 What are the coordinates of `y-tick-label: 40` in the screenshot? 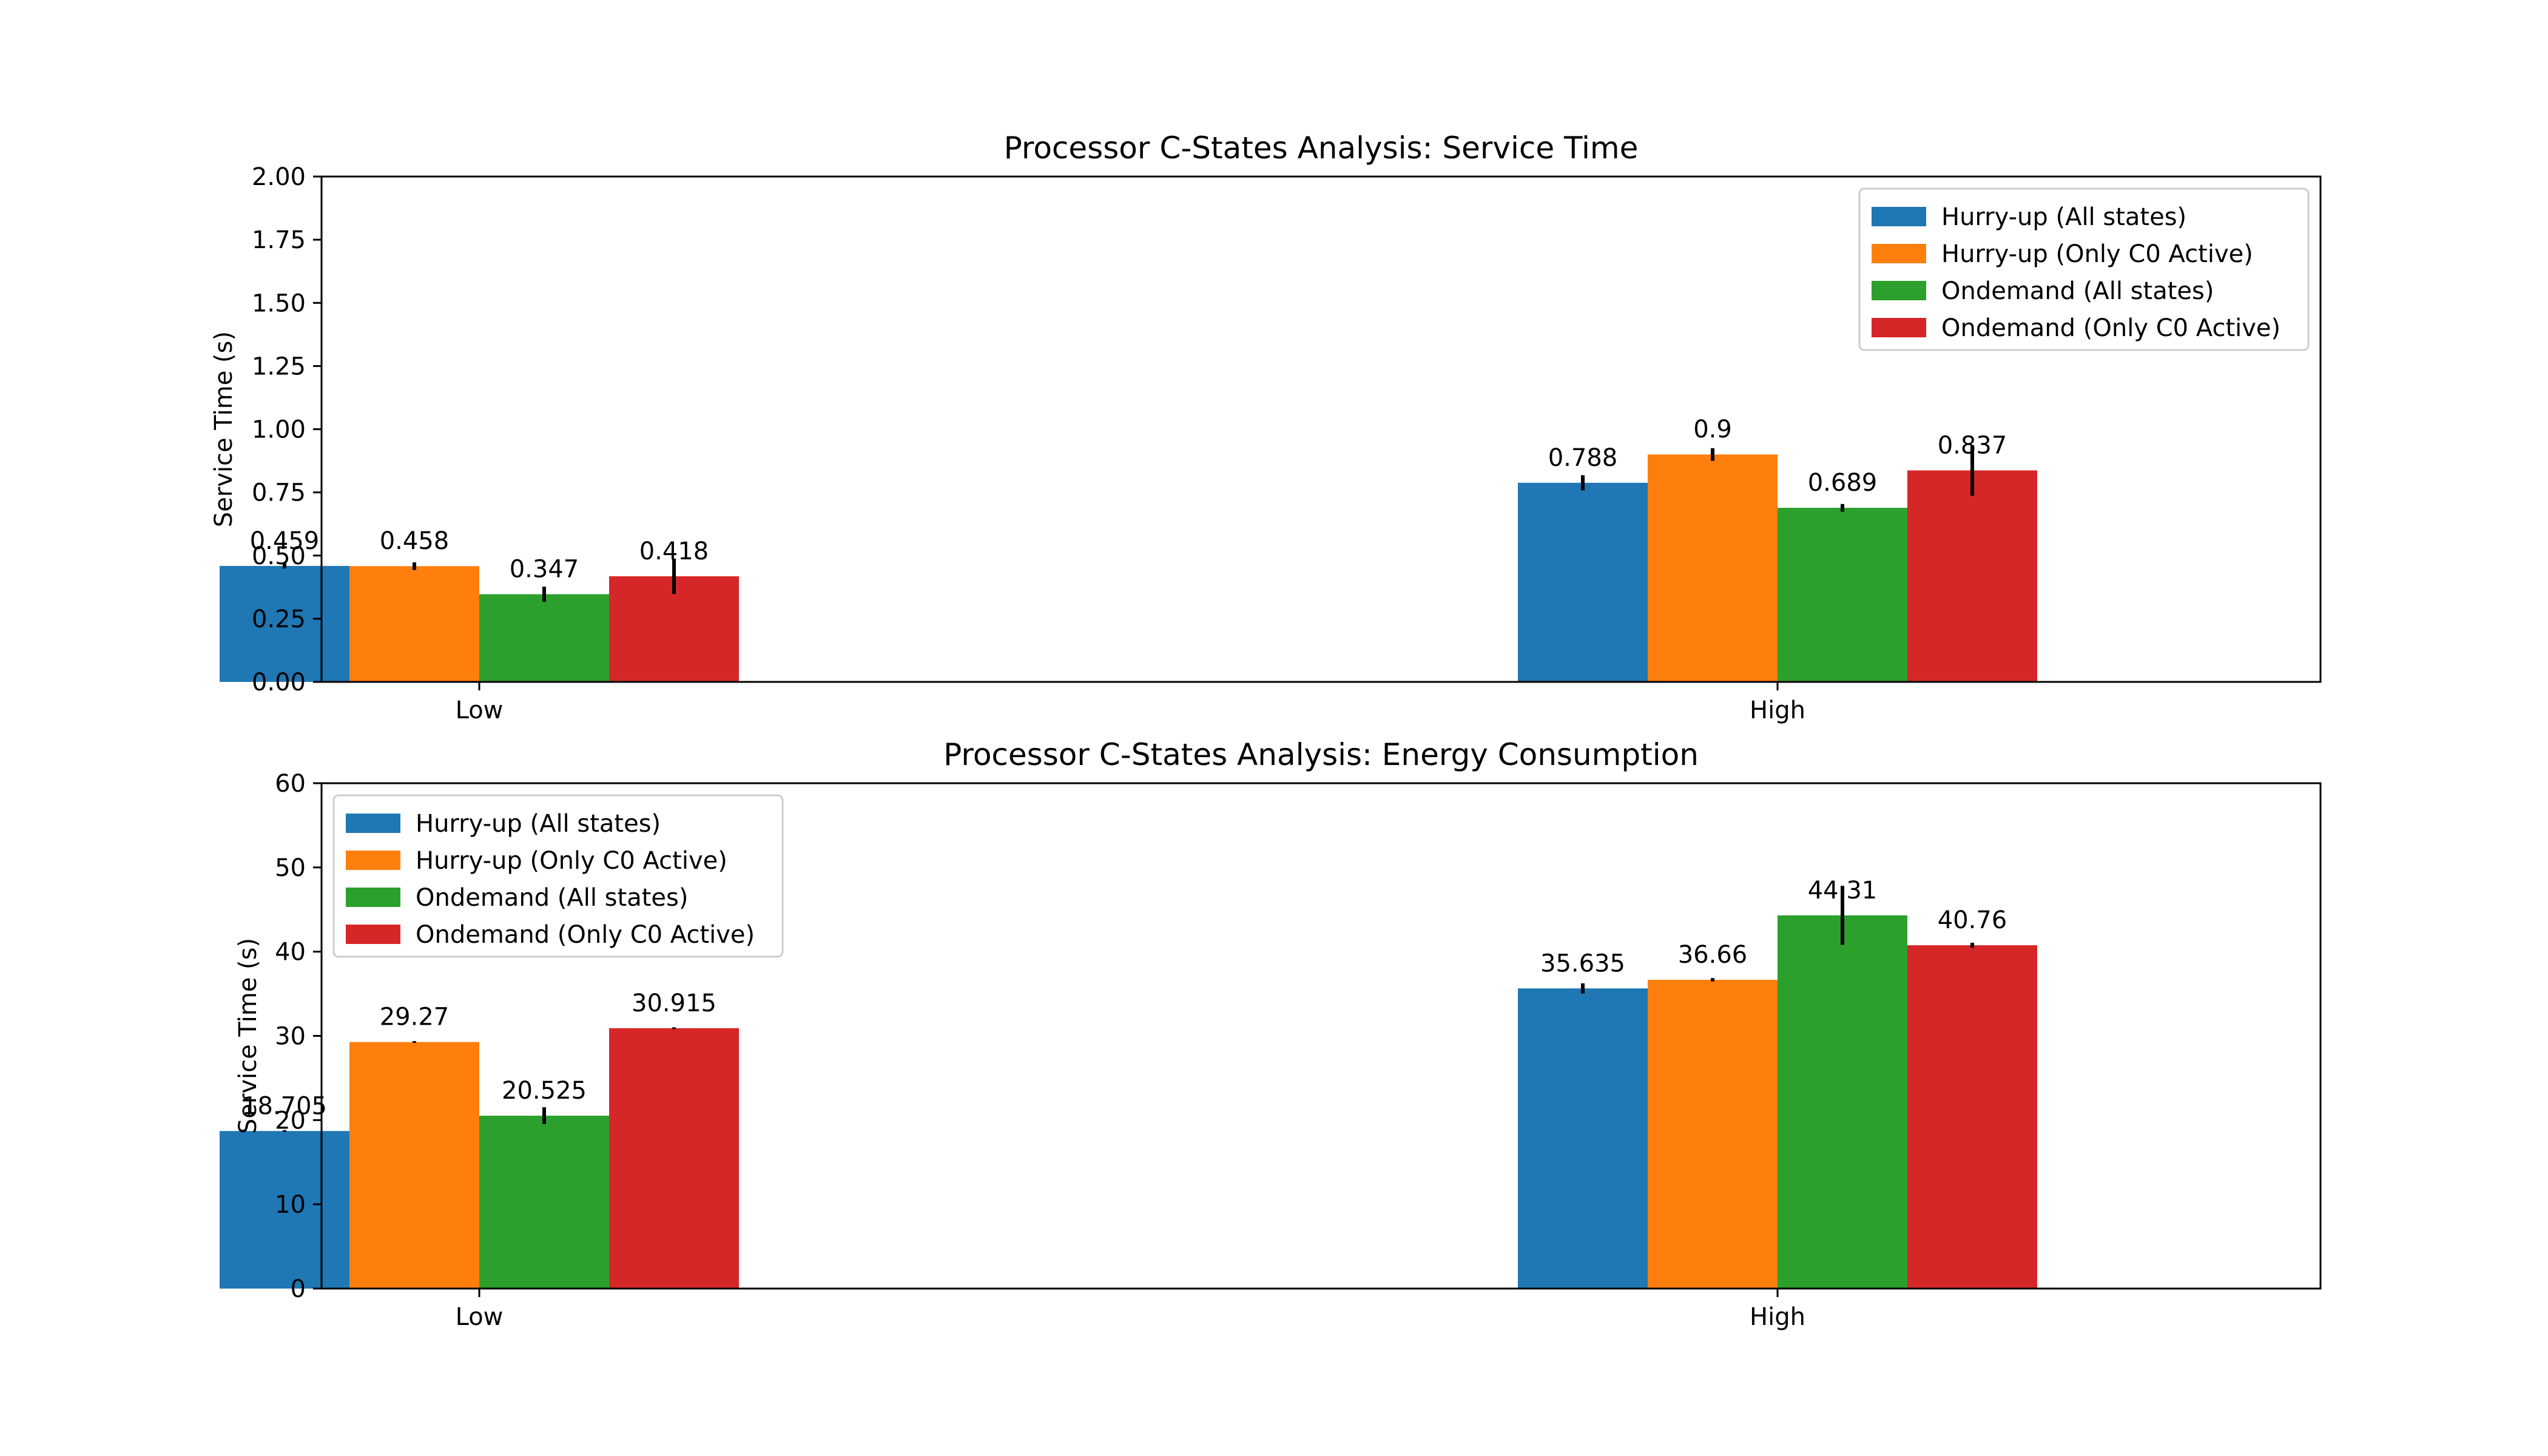 It's located at (290, 952).